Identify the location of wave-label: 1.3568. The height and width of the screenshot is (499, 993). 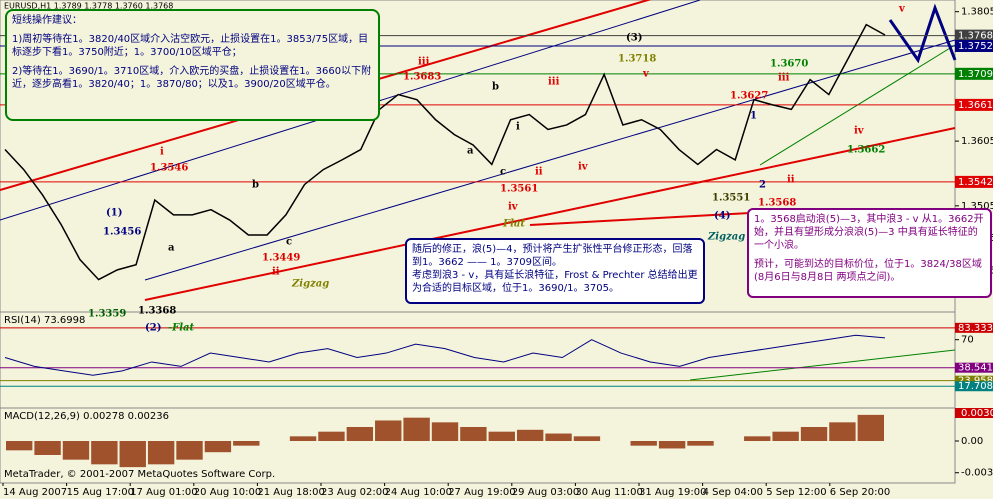
(777, 203).